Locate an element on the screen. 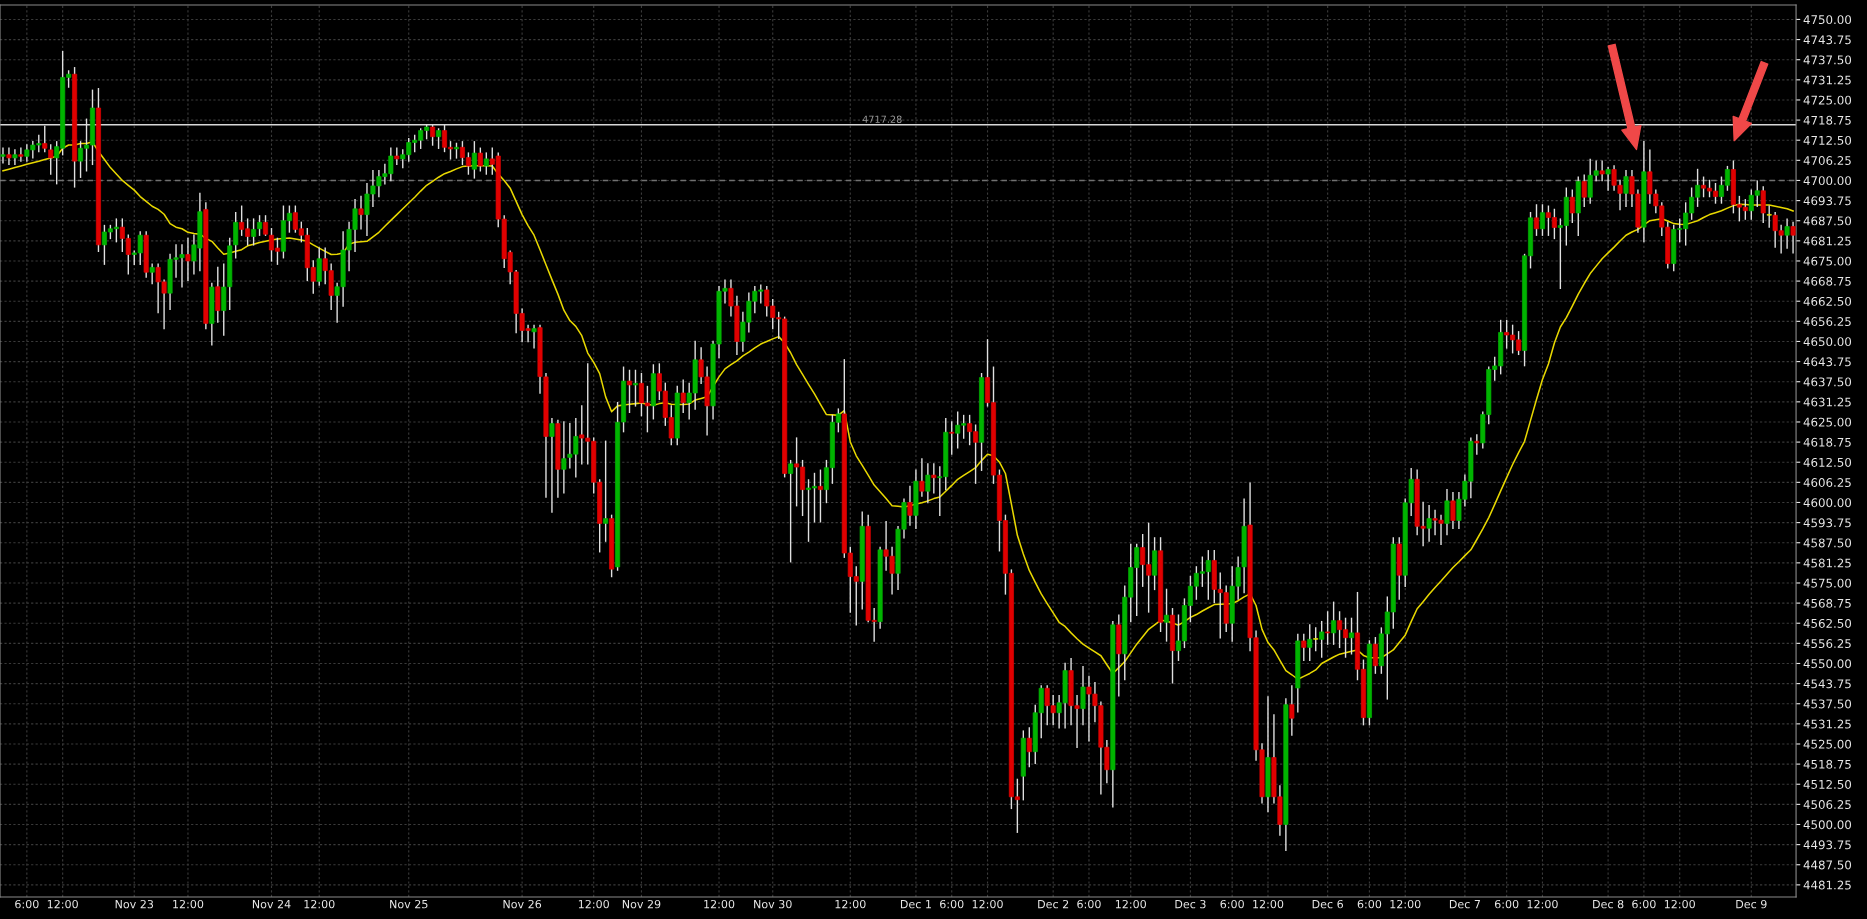  x-tick-label: Dec 9 is located at coordinates (1751, 904).